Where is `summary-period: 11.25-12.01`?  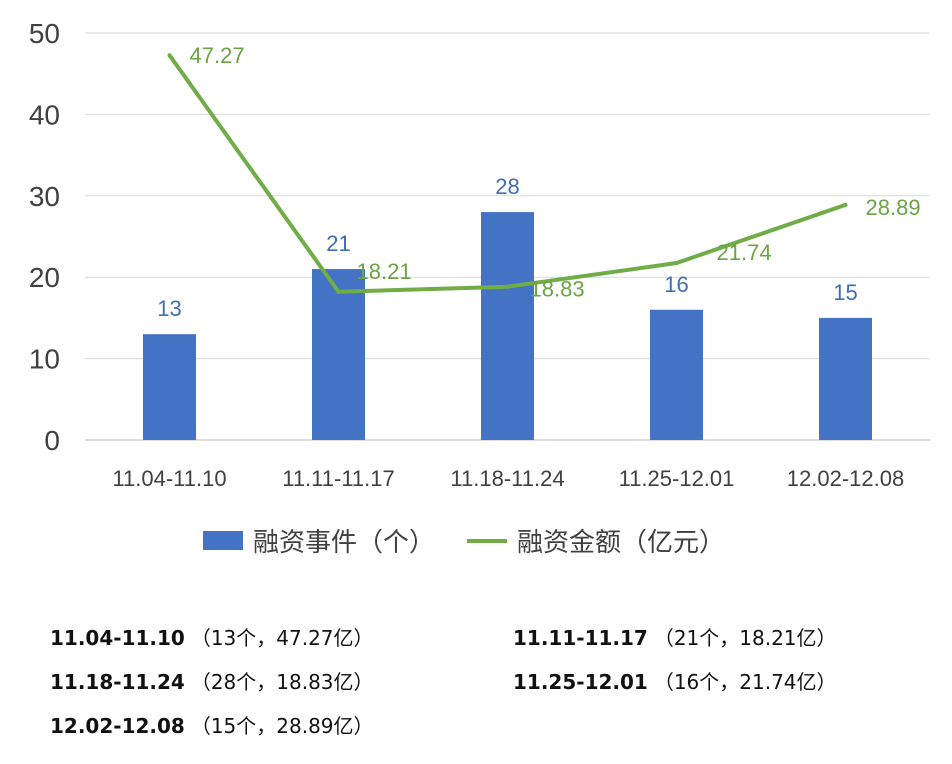
summary-period: 11.25-12.01 is located at coordinates (580, 682).